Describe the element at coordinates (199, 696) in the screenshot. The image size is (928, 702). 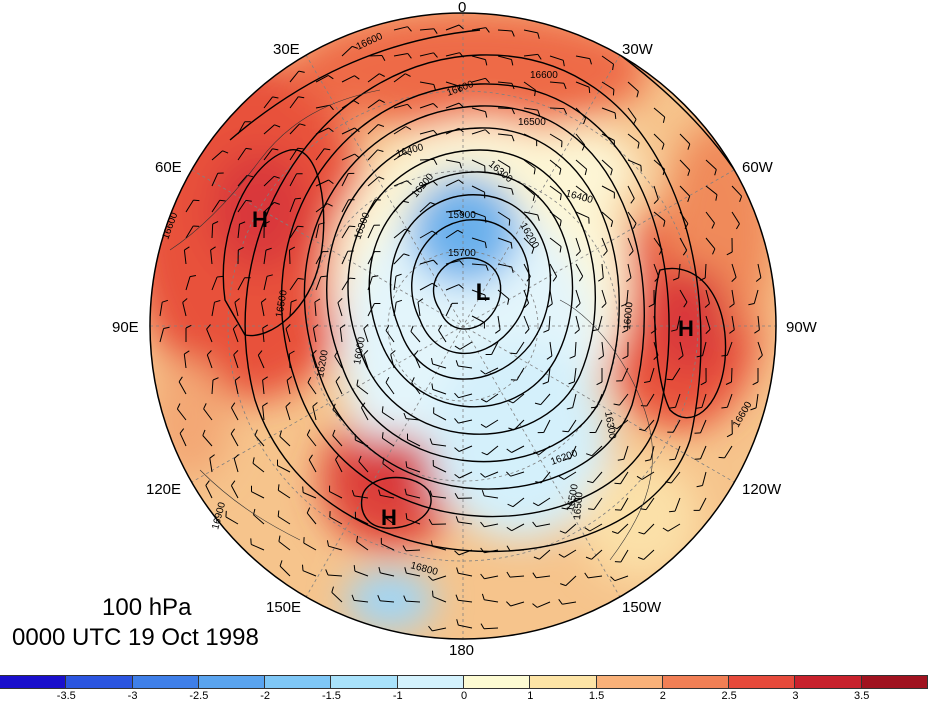
I see `colorbar-tick-label: -2.5` at that location.